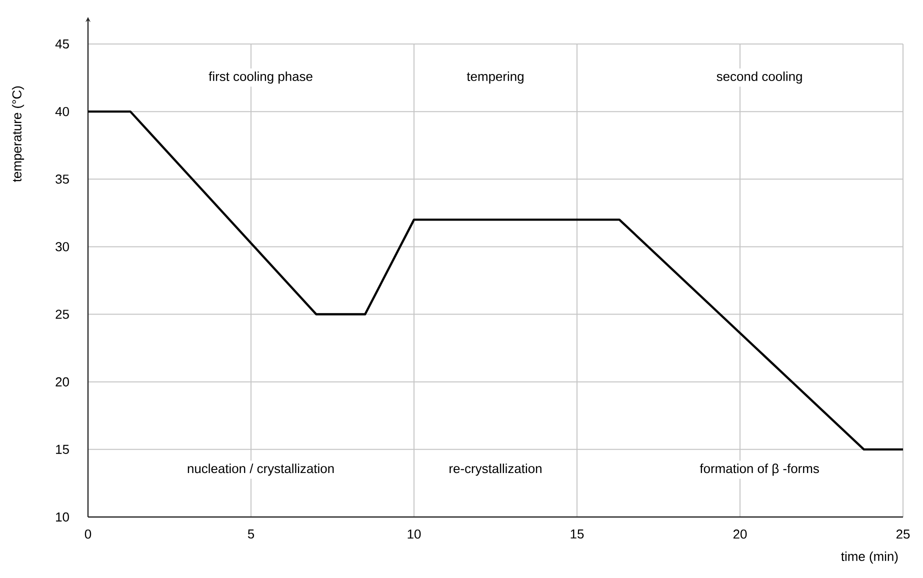 The width and height of the screenshot is (923, 578). I want to click on annotation: formation of β -forms, so click(759, 470).